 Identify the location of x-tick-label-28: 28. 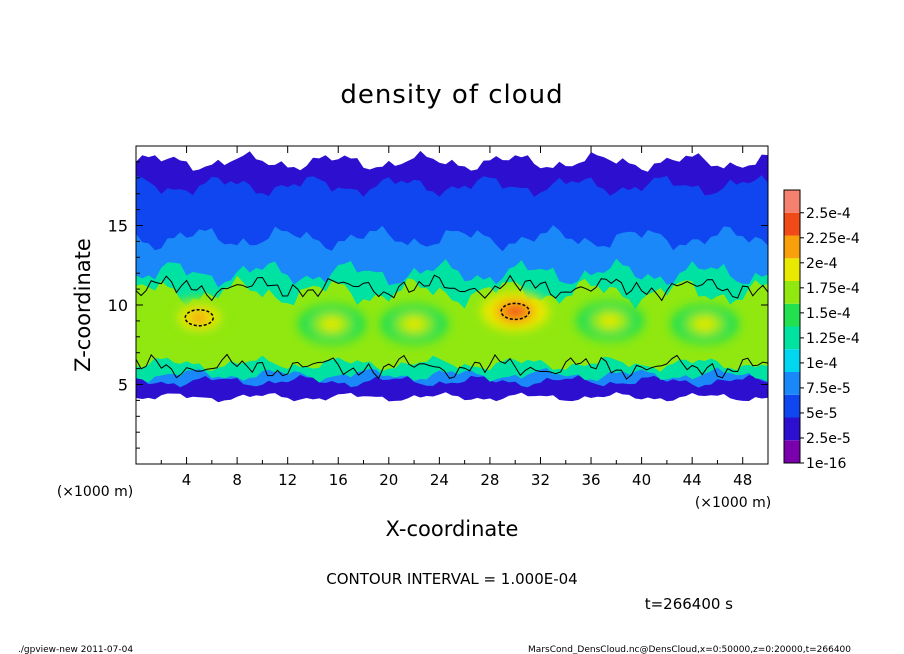
(489, 480).